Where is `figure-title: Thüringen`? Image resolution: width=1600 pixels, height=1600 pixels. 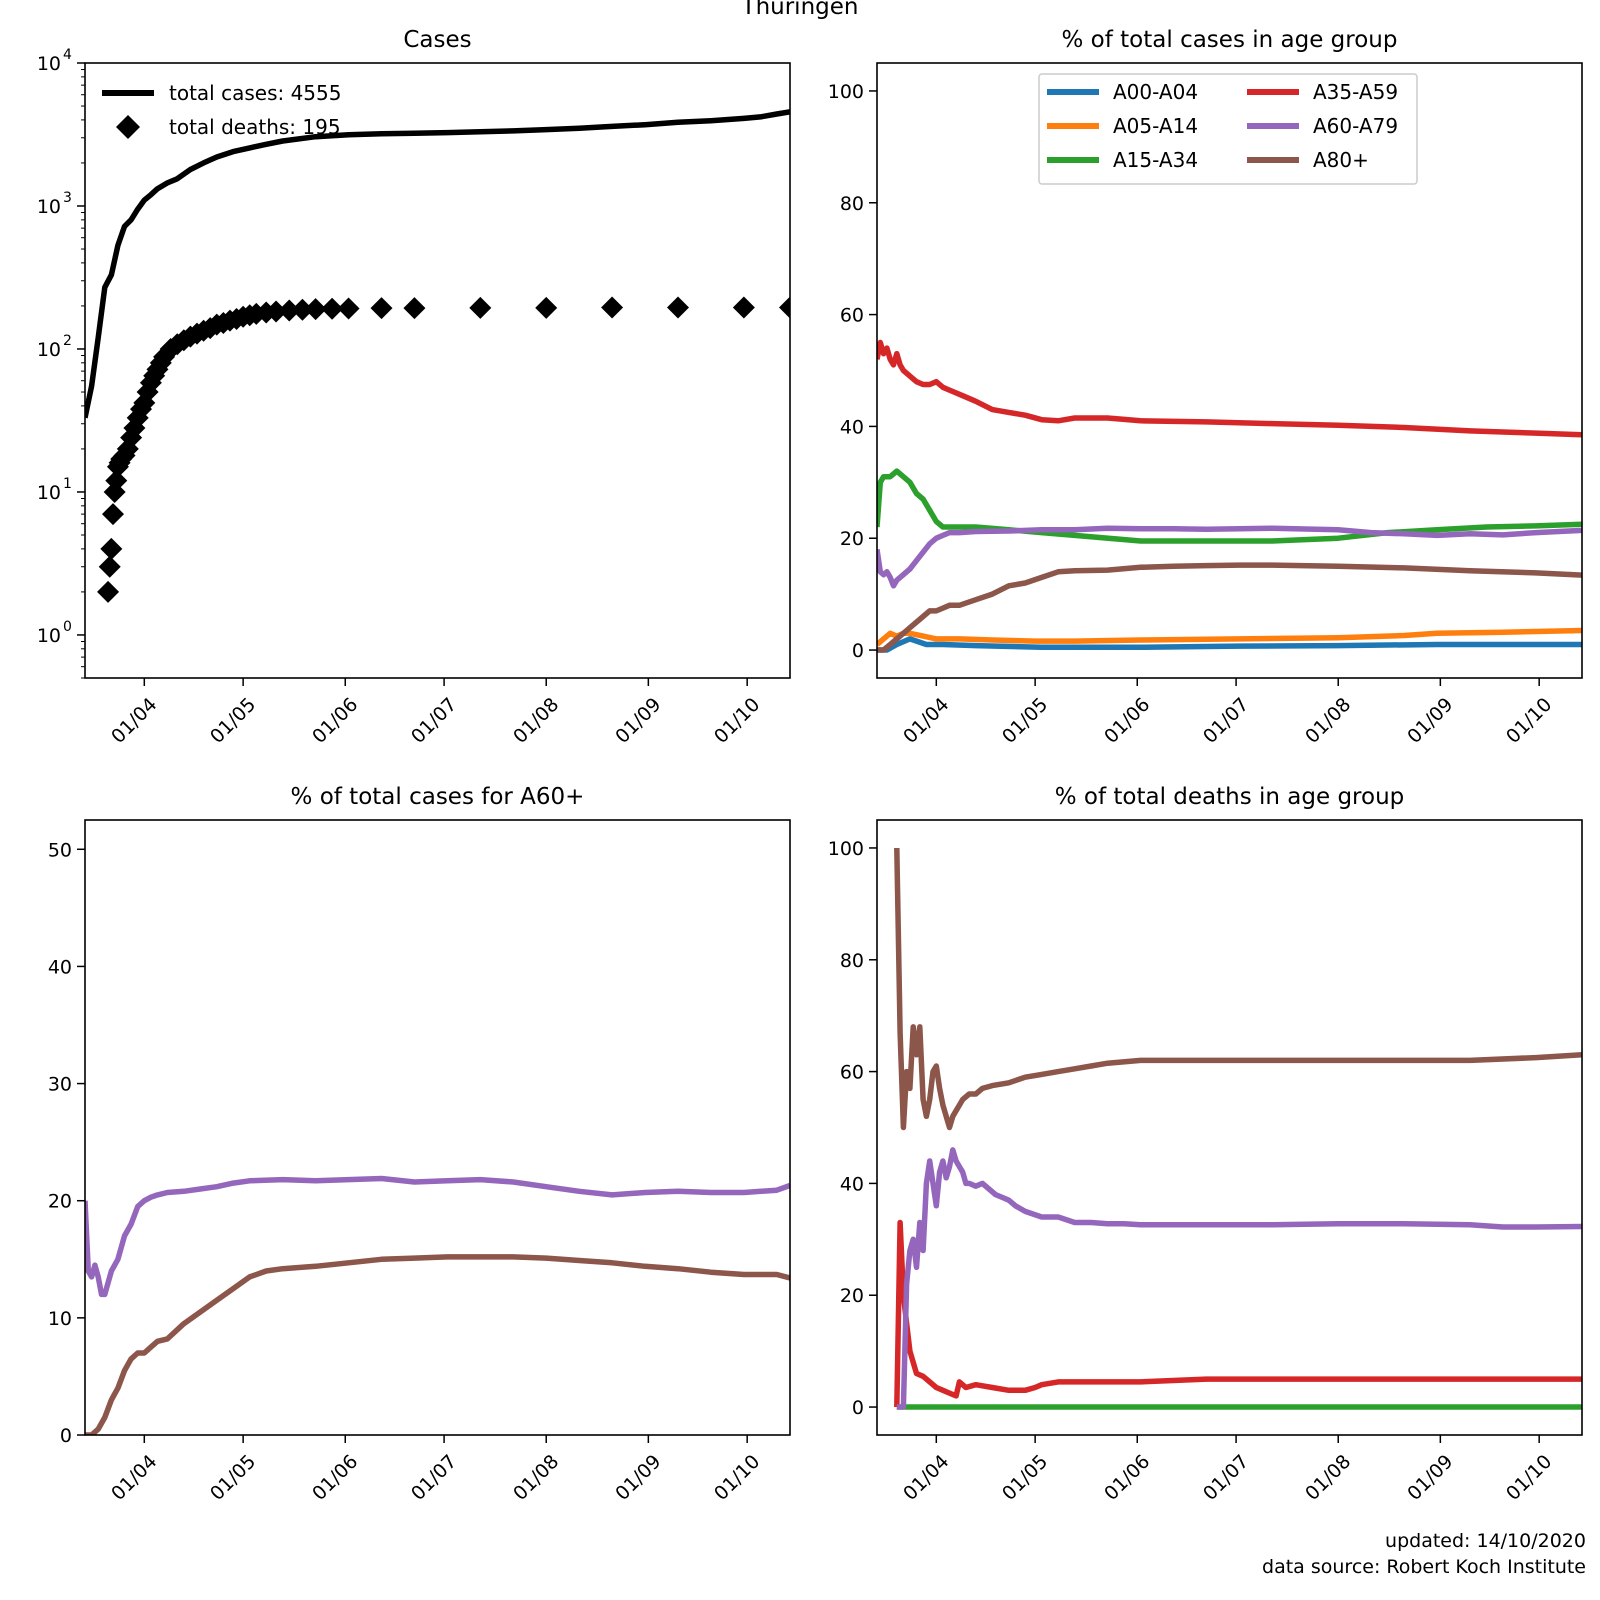
figure-title: Thüringen is located at coordinates (800, 10).